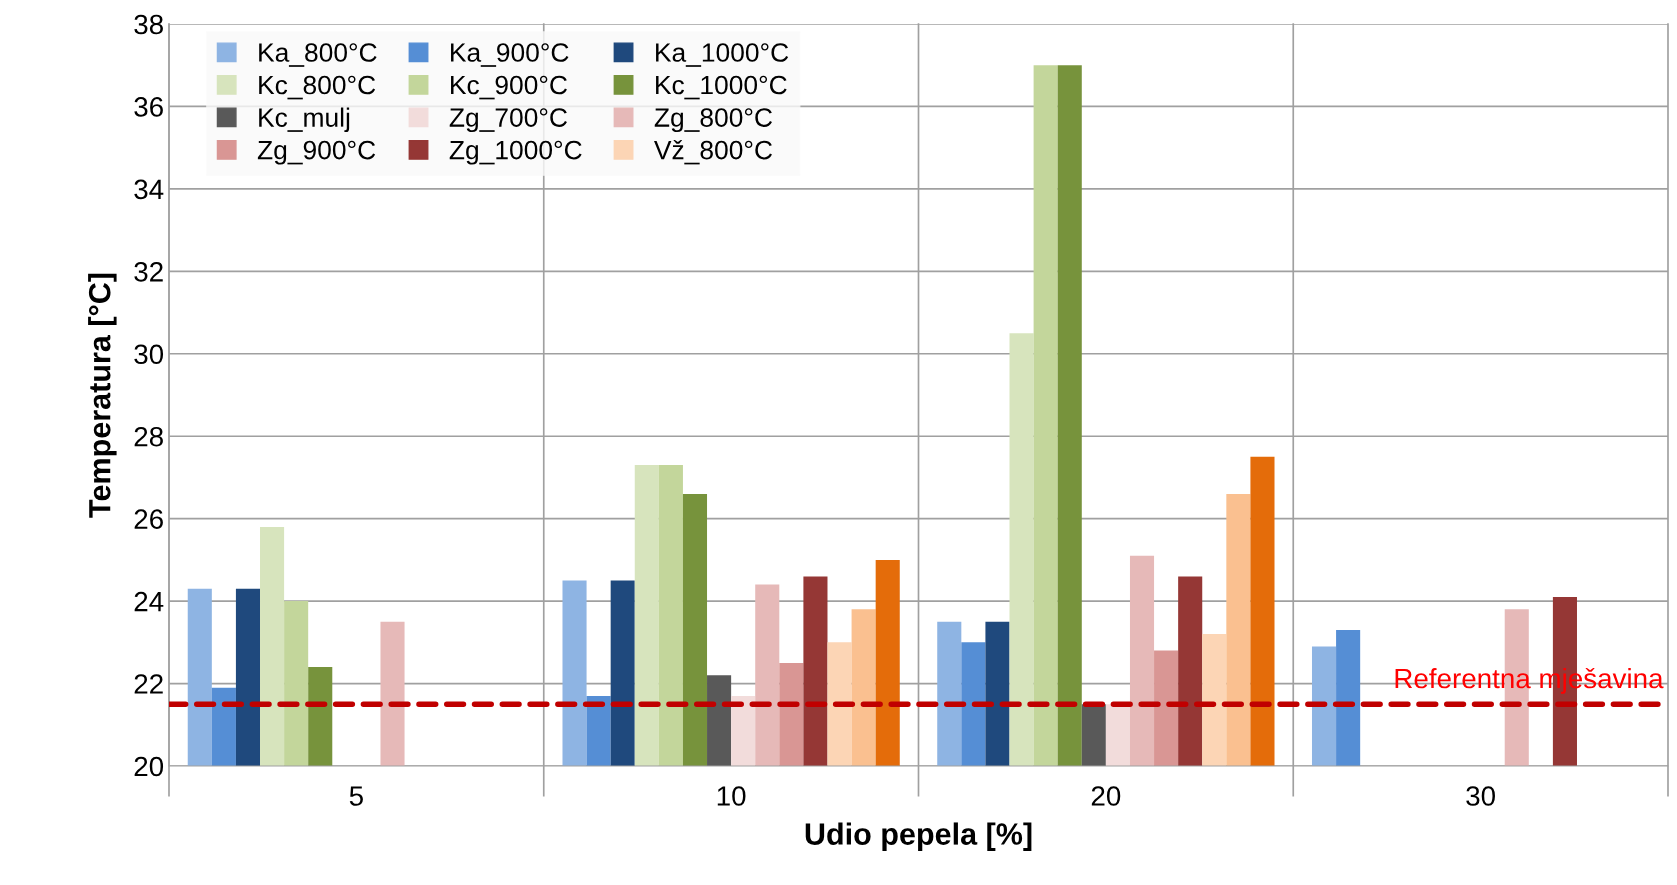  I want to click on legend-label: Kc_1000°C, so click(721, 87).